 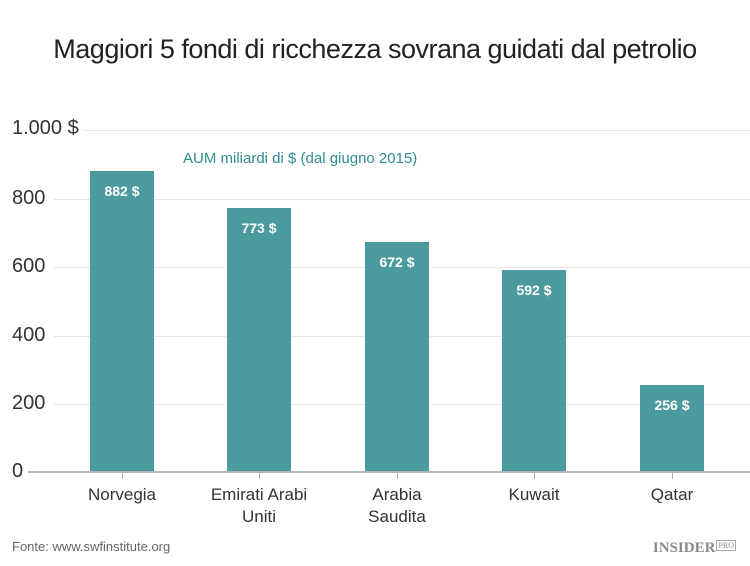 What do you see at coordinates (534, 371) in the screenshot?
I see `bar-kuwait: 592 $` at bounding box center [534, 371].